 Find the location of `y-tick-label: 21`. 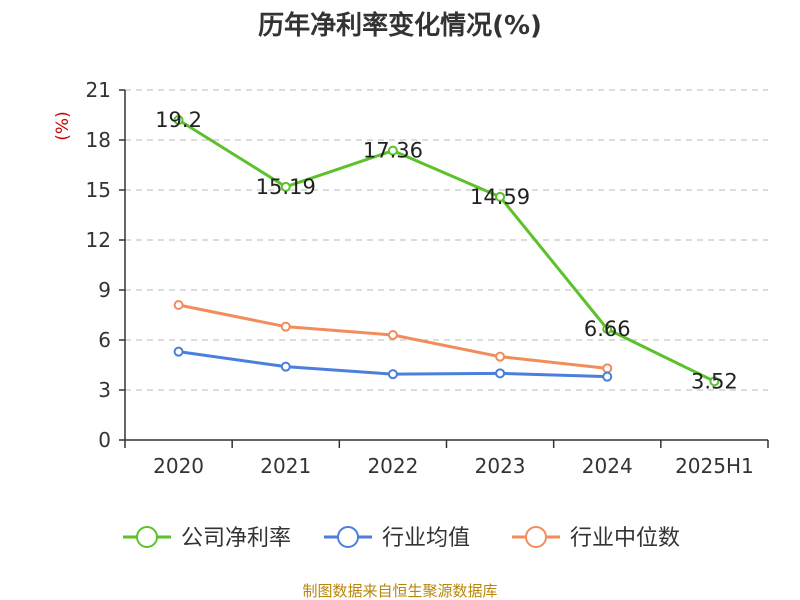

y-tick-label: 21 is located at coordinates (98, 90).